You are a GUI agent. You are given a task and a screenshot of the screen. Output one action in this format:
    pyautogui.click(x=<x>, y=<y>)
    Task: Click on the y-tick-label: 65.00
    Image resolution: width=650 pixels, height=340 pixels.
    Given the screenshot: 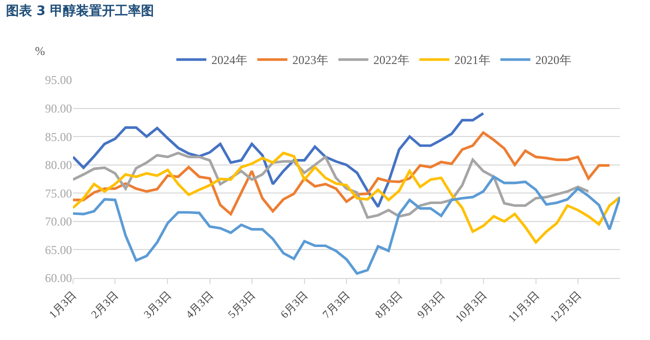 What is the action you would take?
    pyautogui.click(x=58, y=249)
    